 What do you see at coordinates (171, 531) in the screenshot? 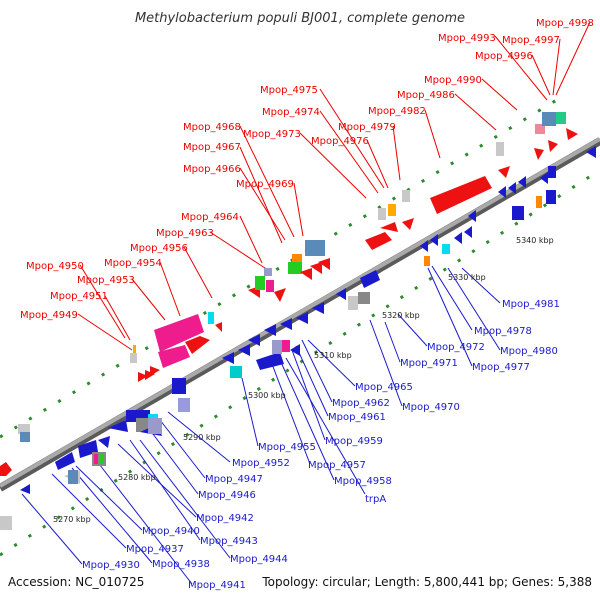
I see `gene-label: Mpop_4940` at bounding box center [171, 531].